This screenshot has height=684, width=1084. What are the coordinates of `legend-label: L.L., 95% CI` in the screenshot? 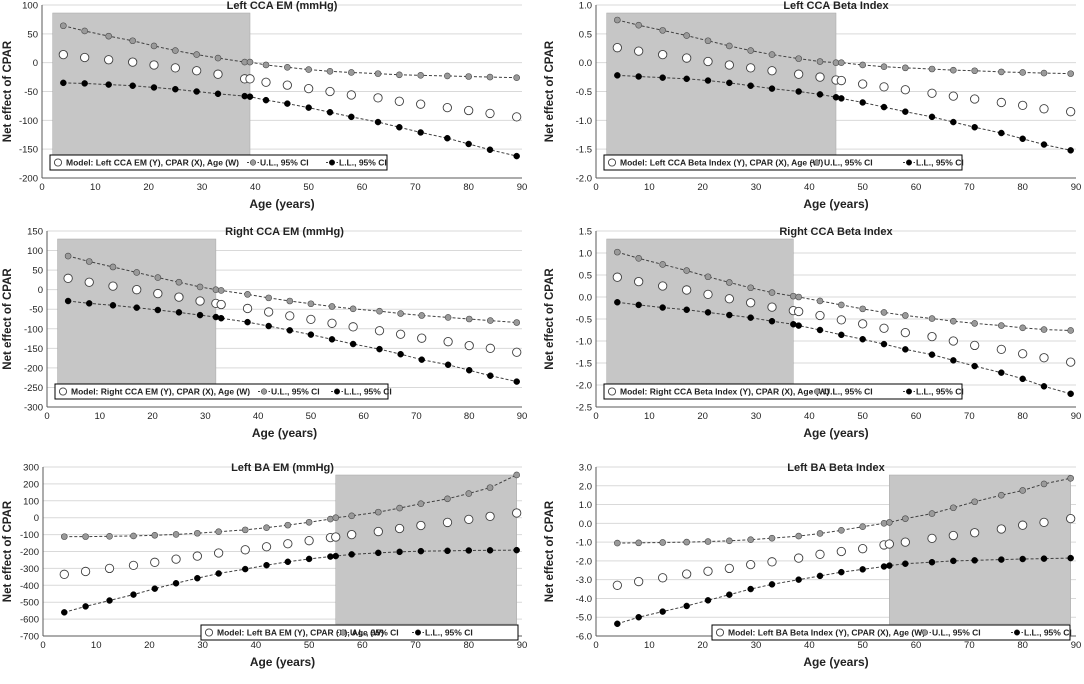 It's located at (940, 392).